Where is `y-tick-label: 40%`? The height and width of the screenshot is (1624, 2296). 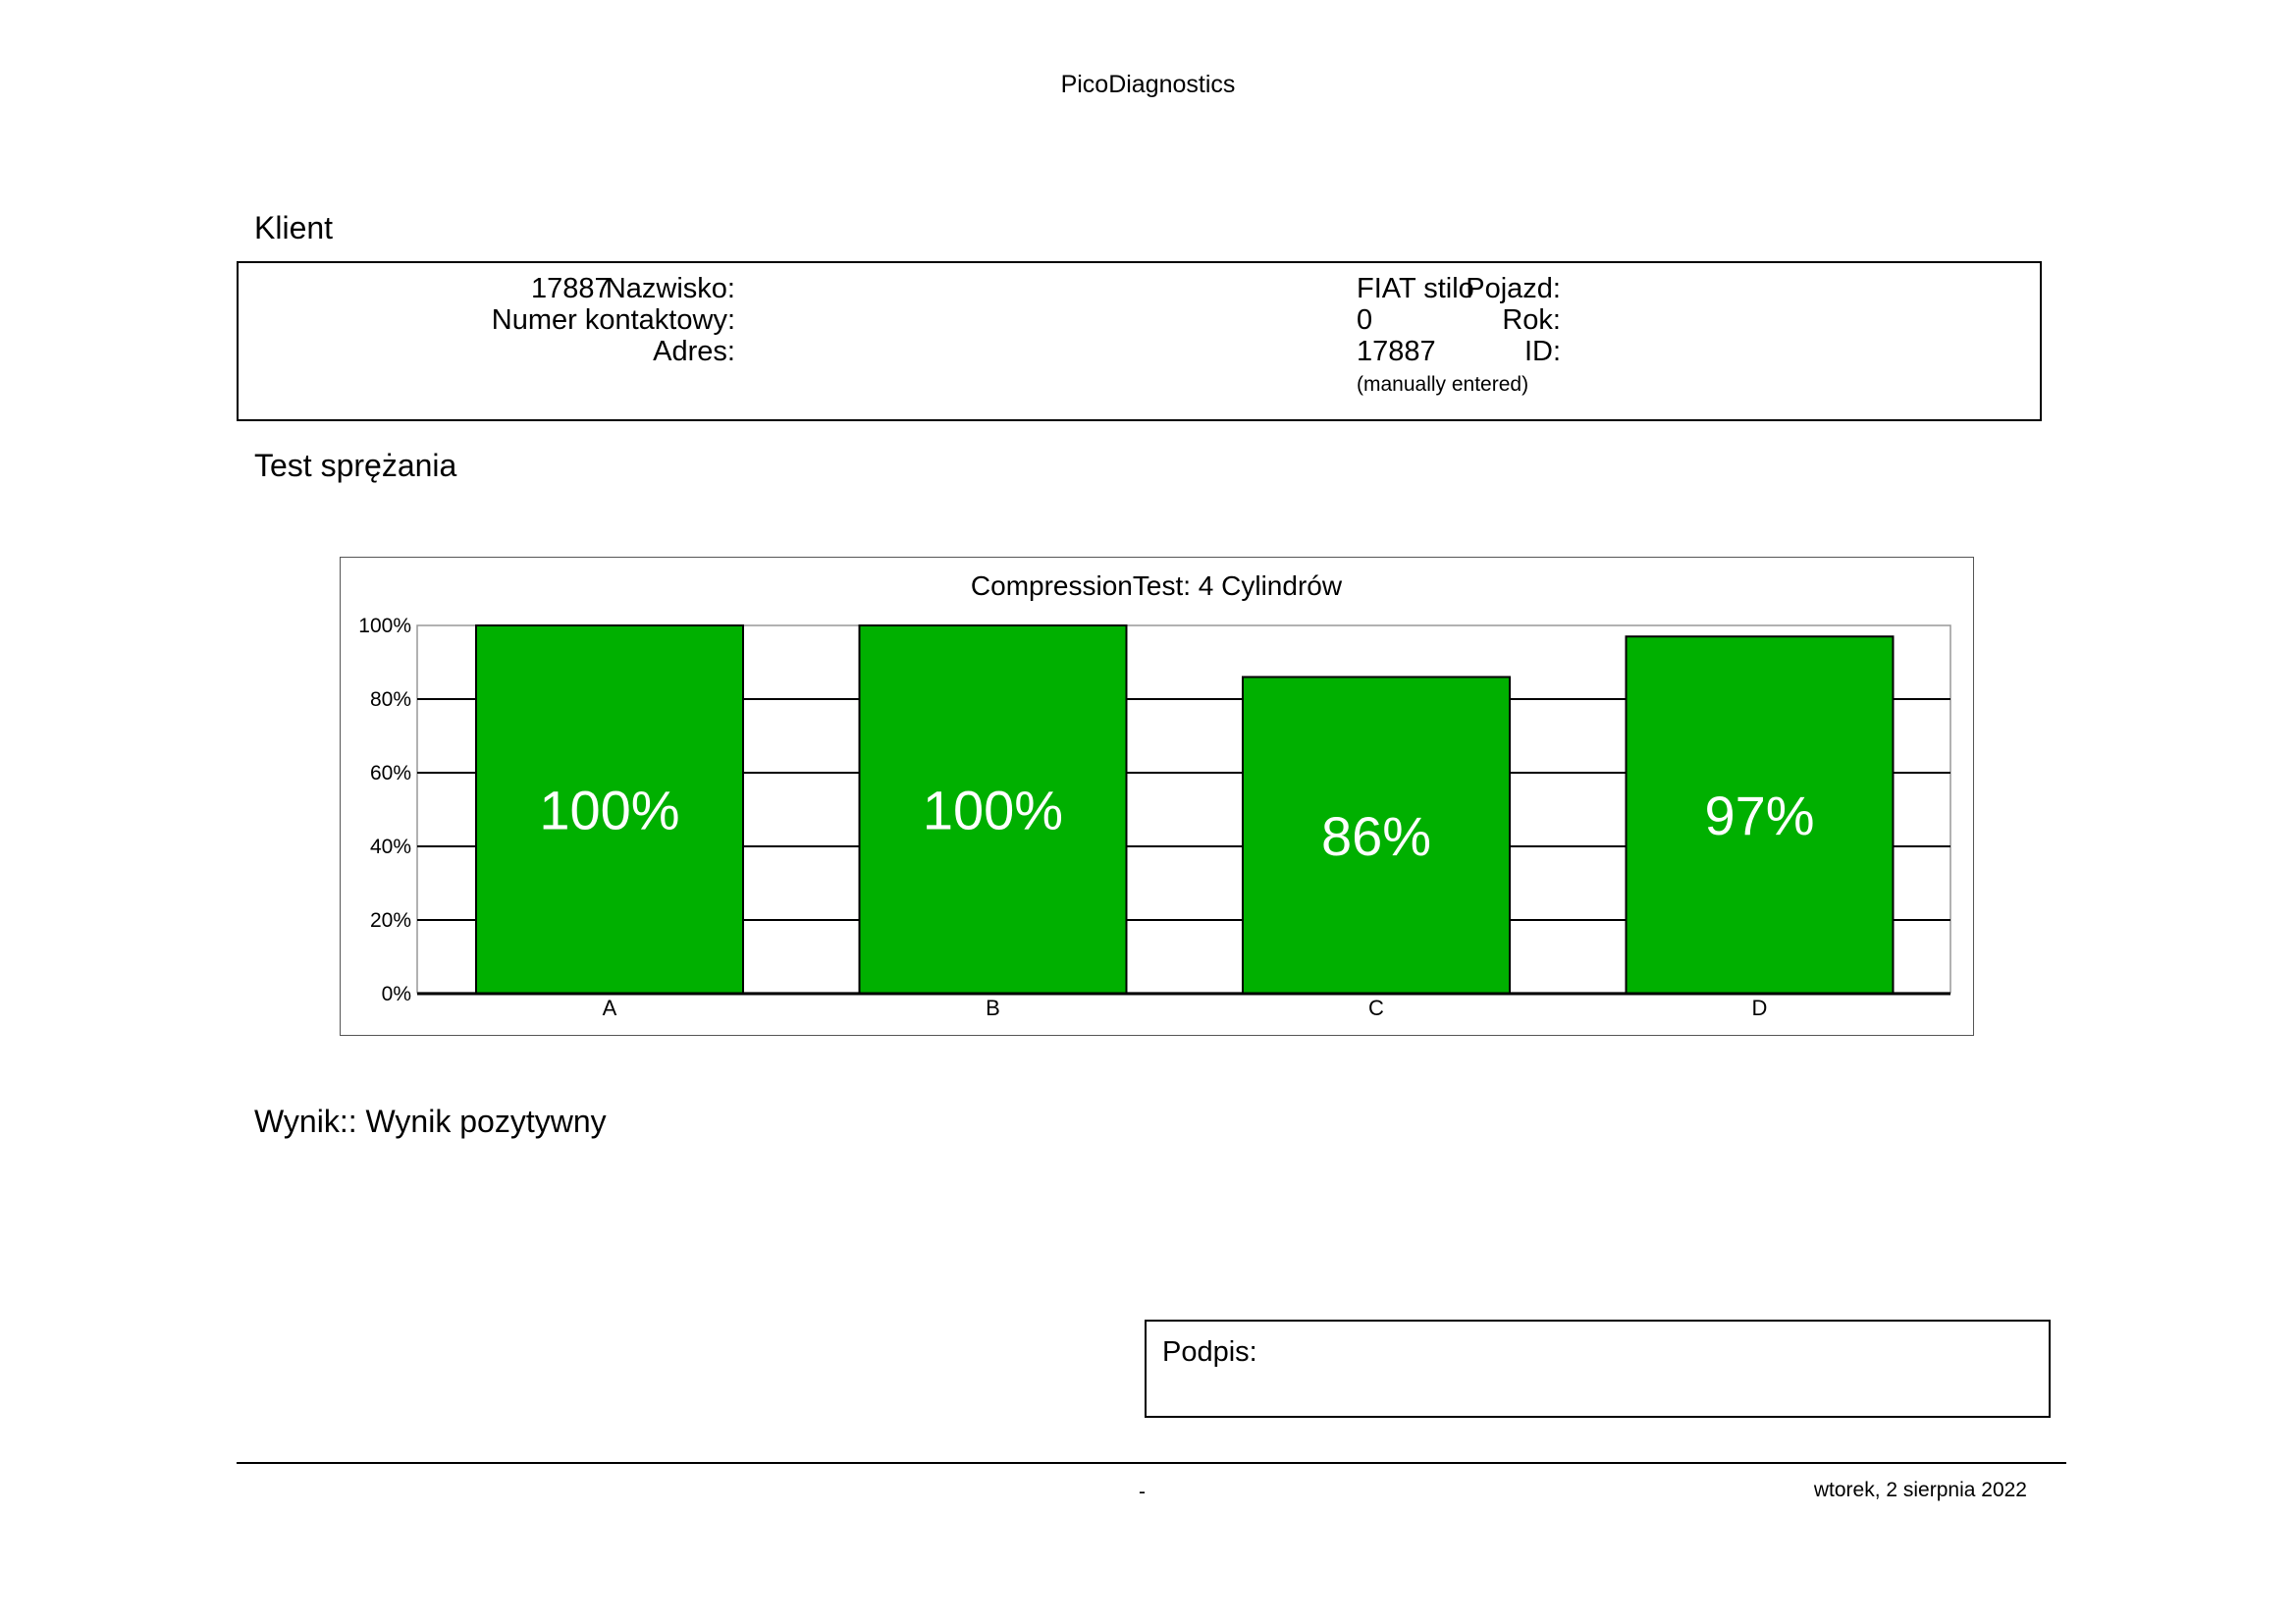
y-tick-label: 40% is located at coordinates (390, 847).